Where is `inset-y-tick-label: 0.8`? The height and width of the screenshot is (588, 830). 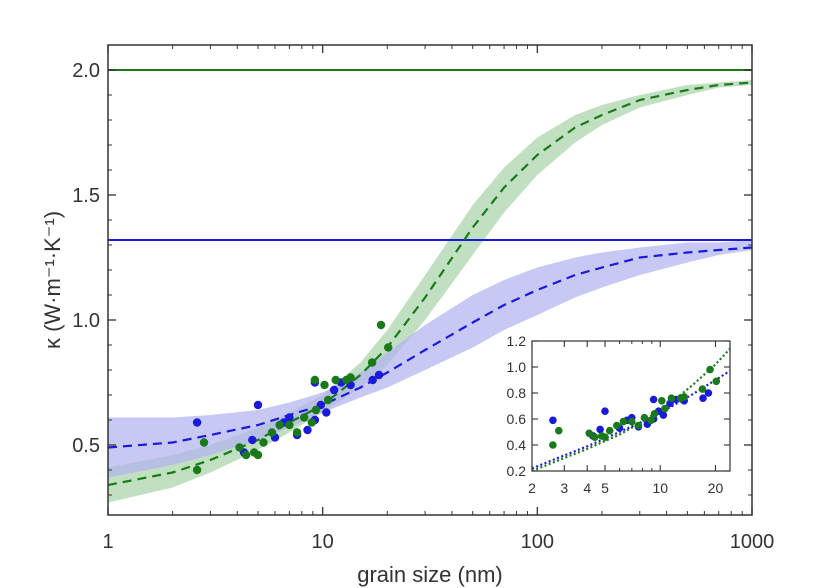
inset-y-tick-label: 0.8 is located at coordinates (517, 393).